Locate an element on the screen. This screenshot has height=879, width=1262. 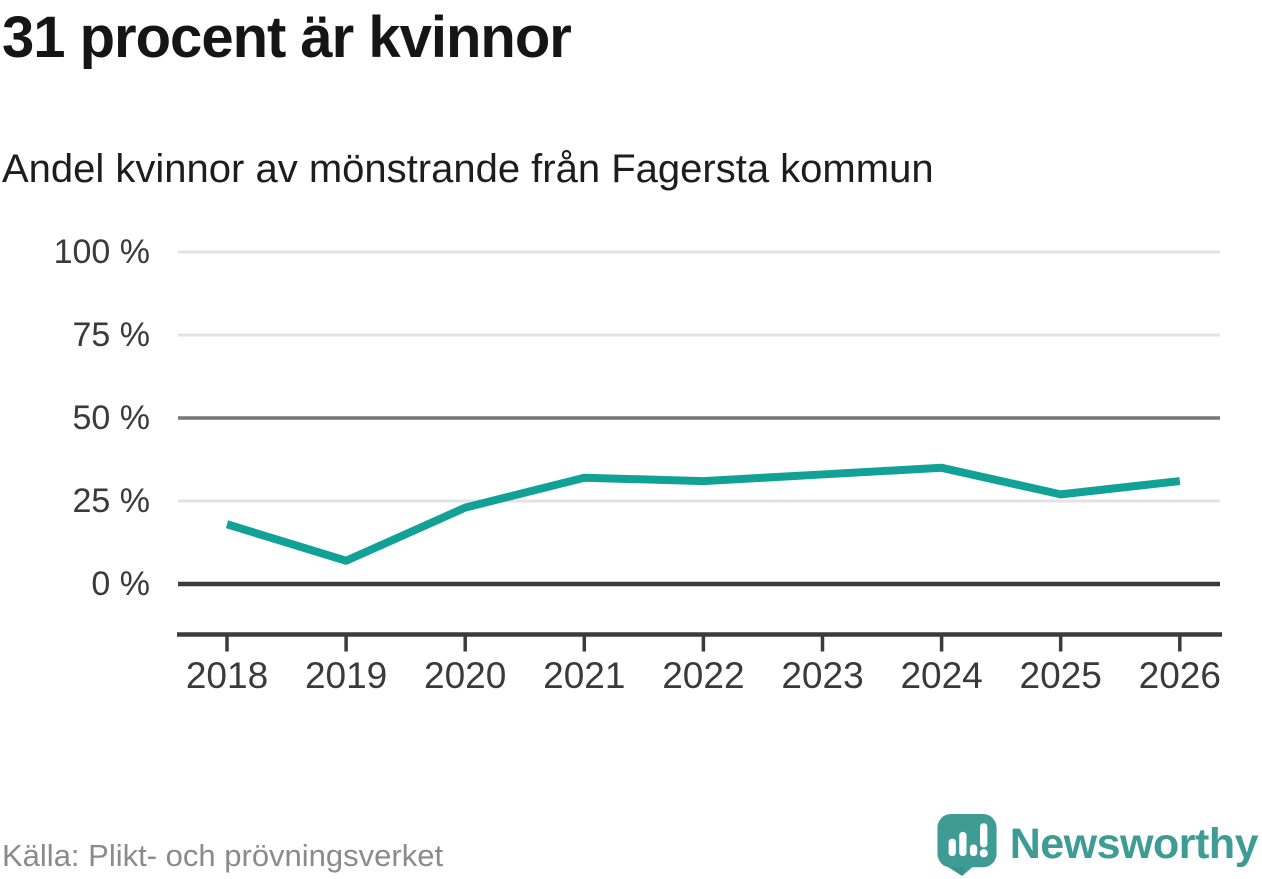
x-axis-tick-label: 2019 is located at coordinates (346, 675).